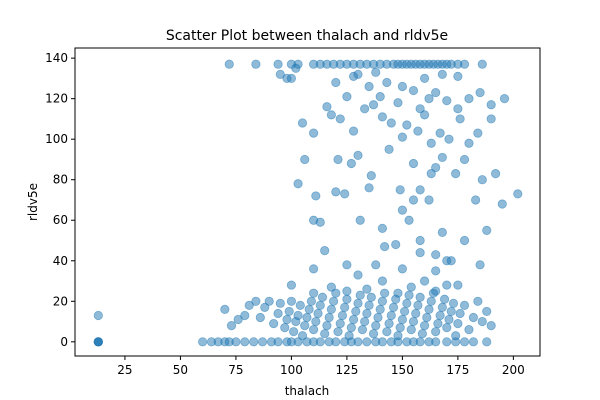  Describe the element at coordinates (291, 370) in the screenshot. I see `x-tick-label: 100` at that location.